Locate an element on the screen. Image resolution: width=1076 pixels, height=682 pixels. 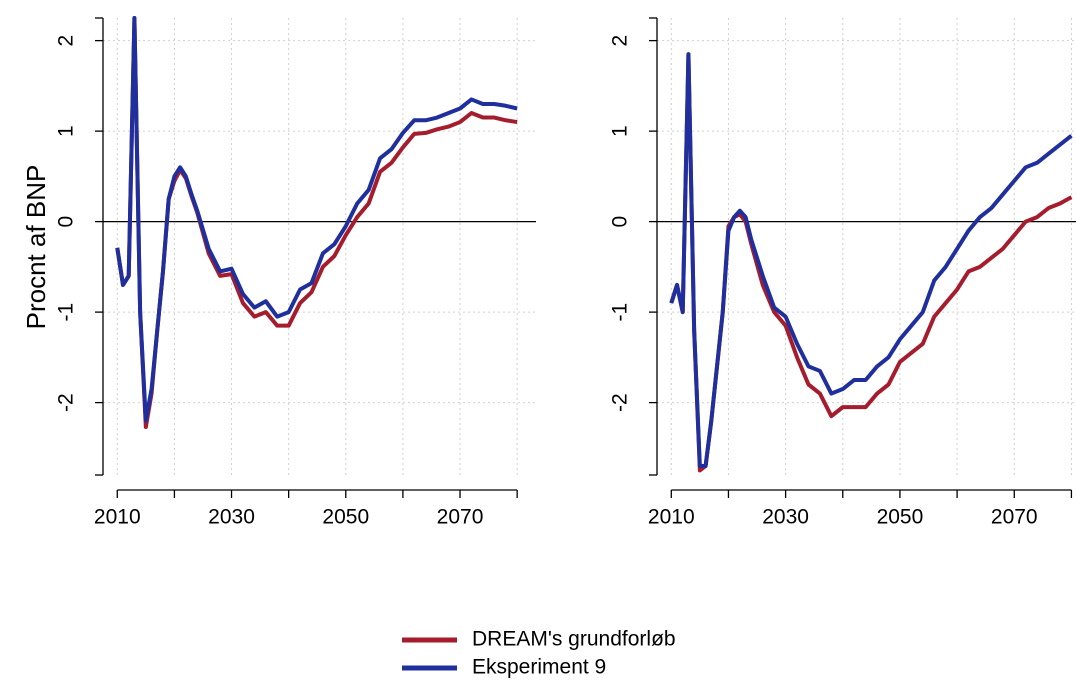
y-axis-label: Procnt af BNP is located at coordinates (36, 247).